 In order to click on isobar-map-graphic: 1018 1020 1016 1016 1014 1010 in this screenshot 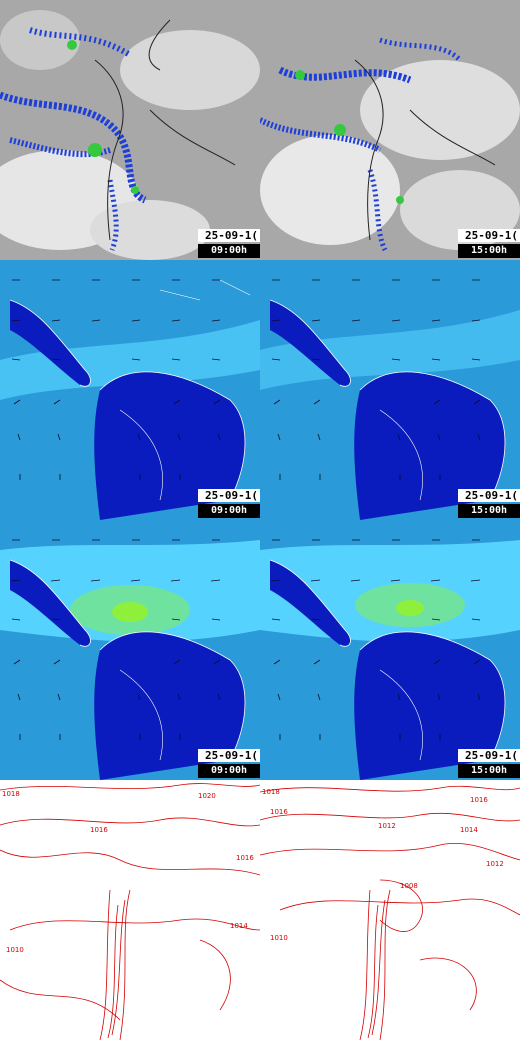, I will do `click(130, 910)`.